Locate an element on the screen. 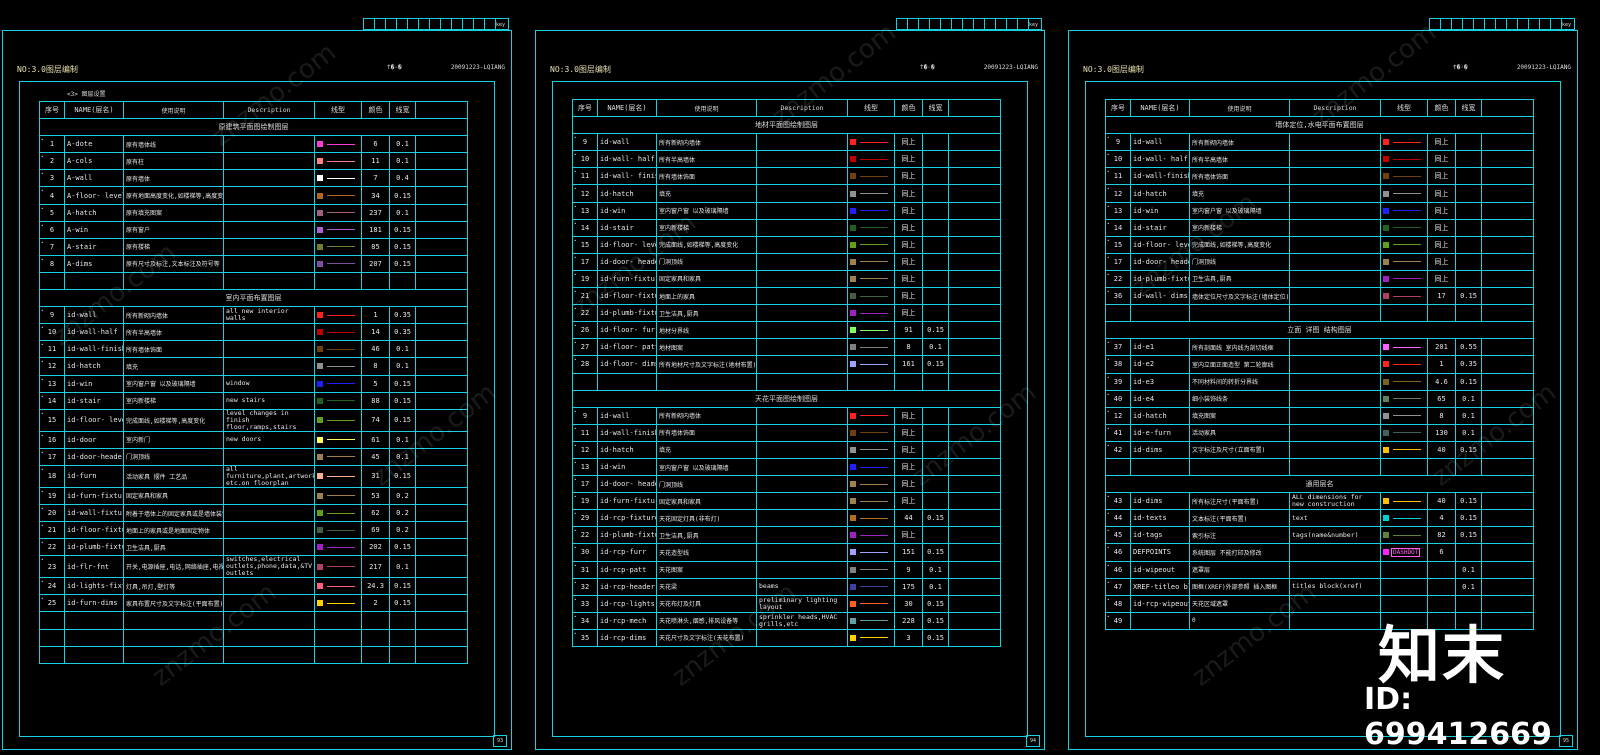 The width and height of the screenshot is (1600, 755). layer-description: preliminary lighting layout is located at coordinates (802, 603).